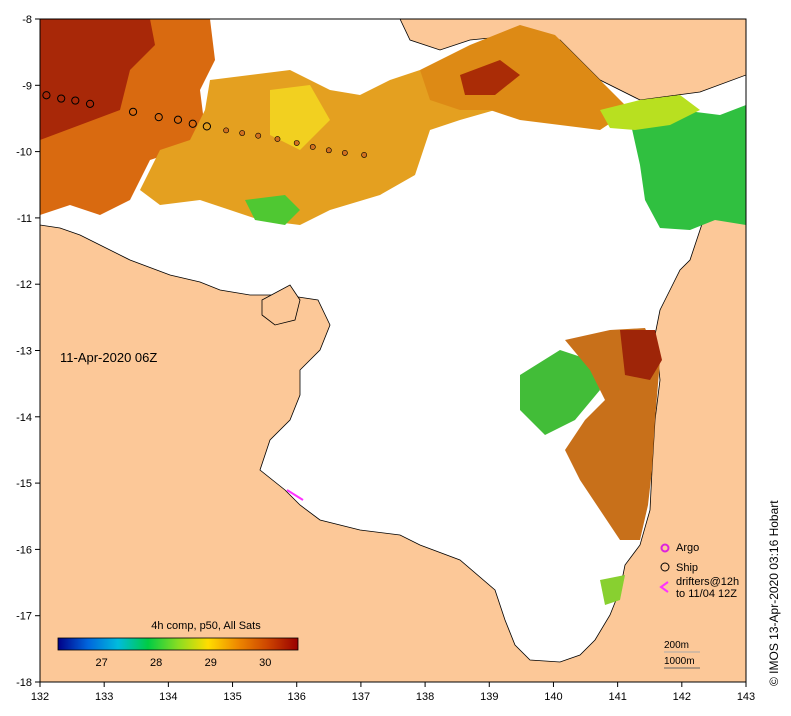  What do you see at coordinates (425, 697) in the screenshot?
I see `lon-tick-label: 138` at bounding box center [425, 697].